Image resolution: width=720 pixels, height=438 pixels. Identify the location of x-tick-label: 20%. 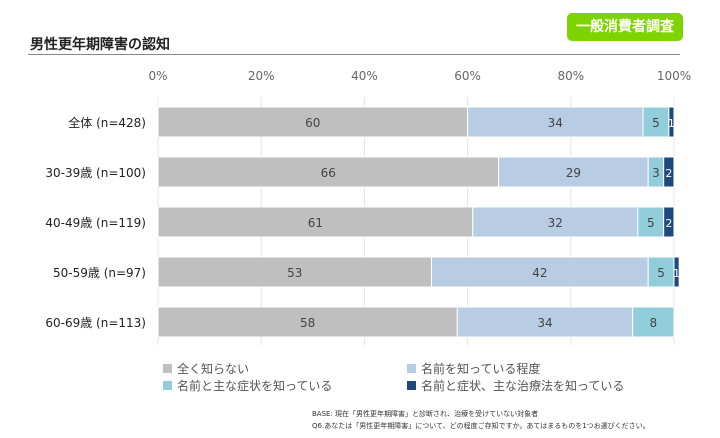
(261, 76).